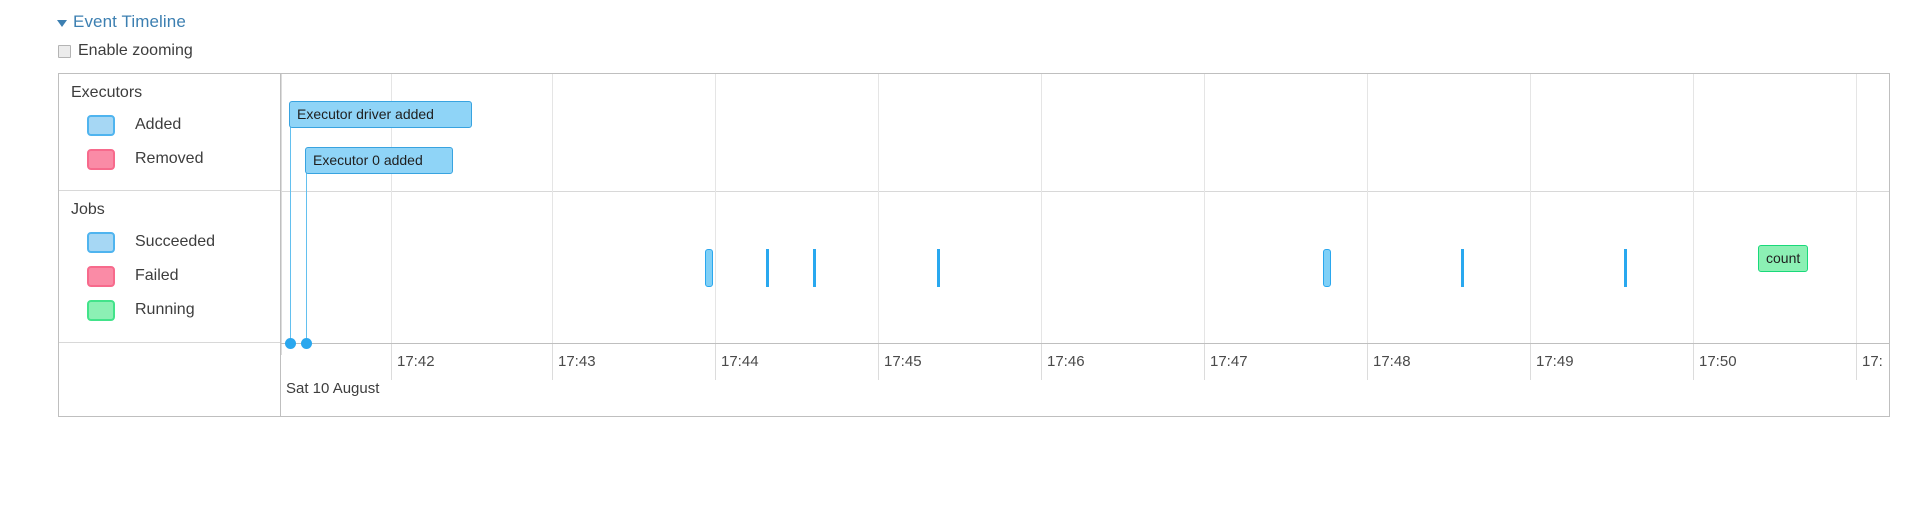 Image resolution: width=1920 pixels, height=521 pixels. Describe the element at coordinates (169, 158) in the screenshot. I see `legend-label-removed: Removed` at that location.